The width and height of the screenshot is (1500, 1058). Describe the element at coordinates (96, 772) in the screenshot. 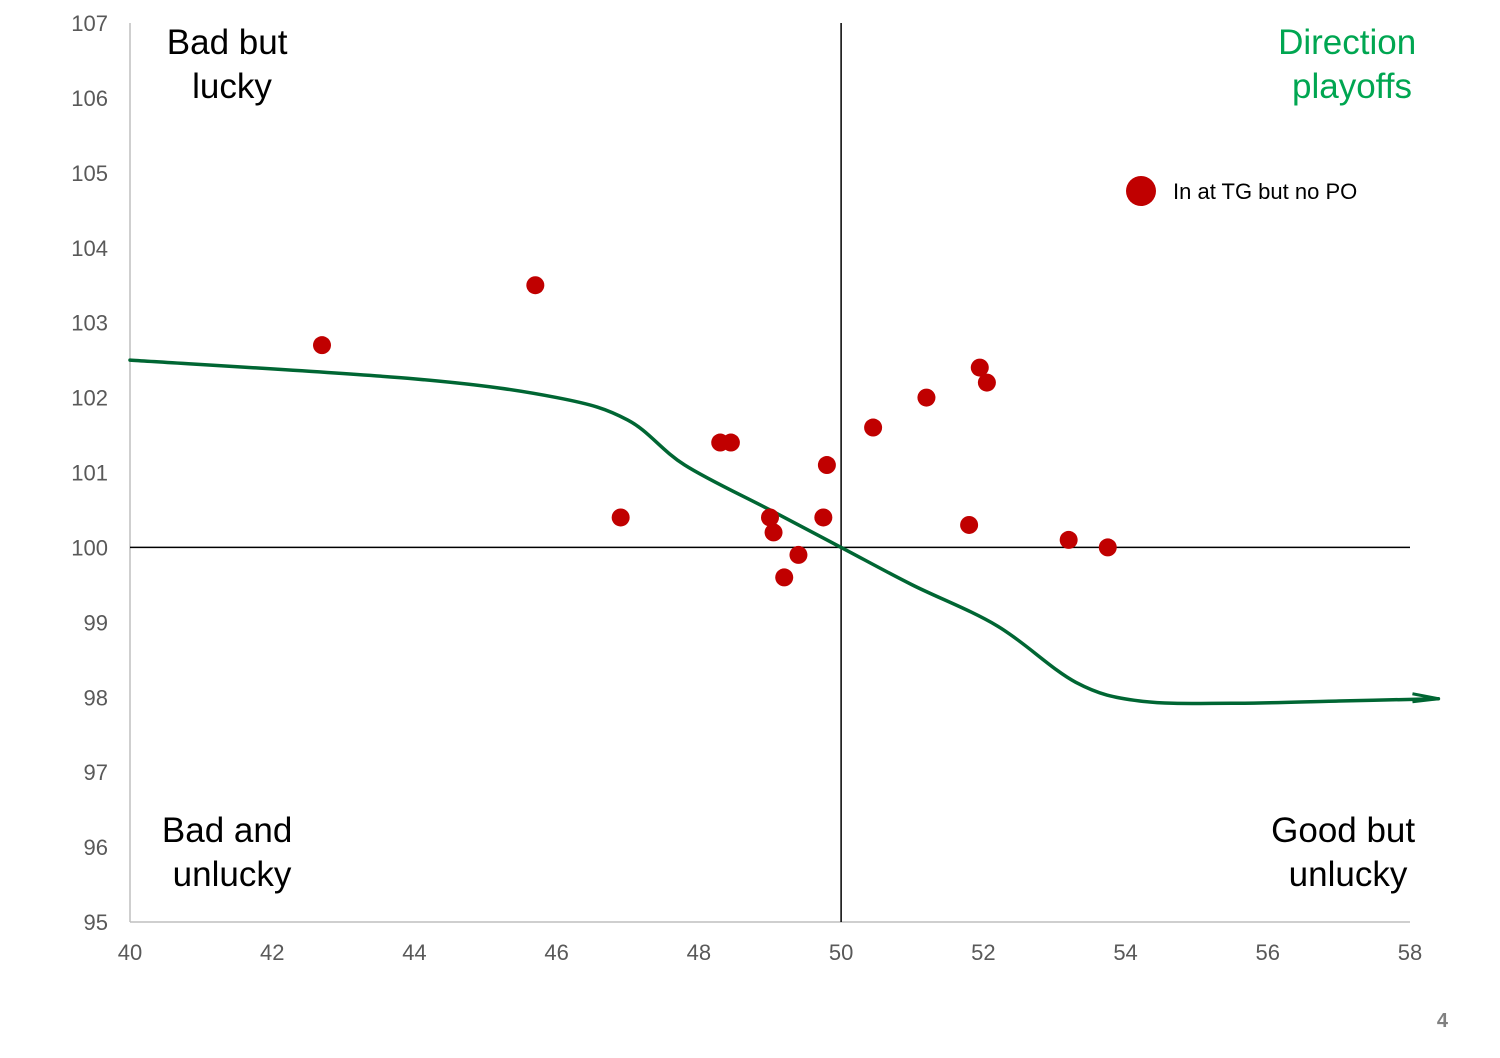

I see `y-tick-label: 97` at that location.